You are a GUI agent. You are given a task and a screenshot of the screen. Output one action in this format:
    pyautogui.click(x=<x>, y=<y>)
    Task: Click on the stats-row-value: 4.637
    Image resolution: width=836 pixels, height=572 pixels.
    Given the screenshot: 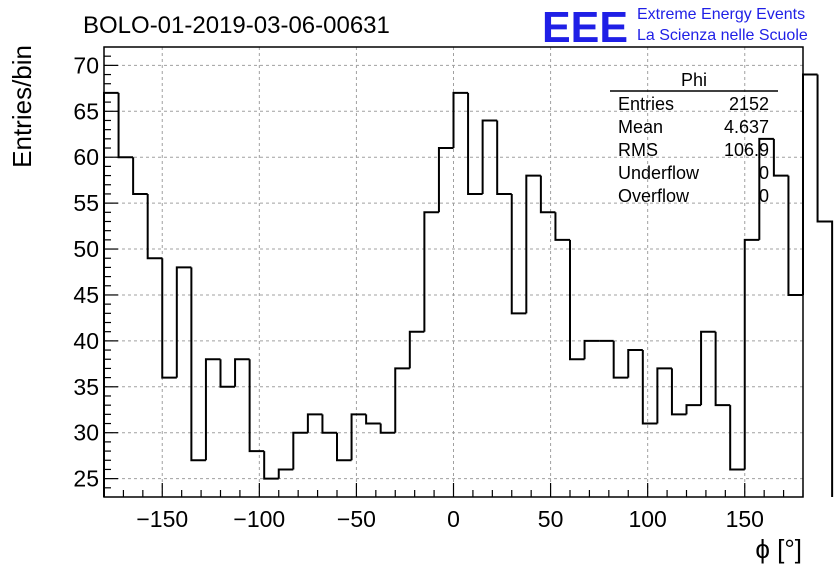 What is the action you would take?
    pyautogui.click(x=746, y=127)
    